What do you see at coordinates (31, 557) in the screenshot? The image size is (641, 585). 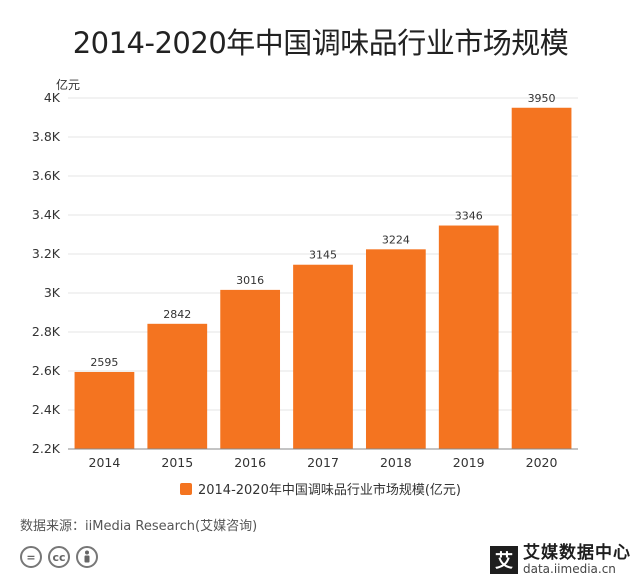 I see `equals-icon: =` at bounding box center [31, 557].